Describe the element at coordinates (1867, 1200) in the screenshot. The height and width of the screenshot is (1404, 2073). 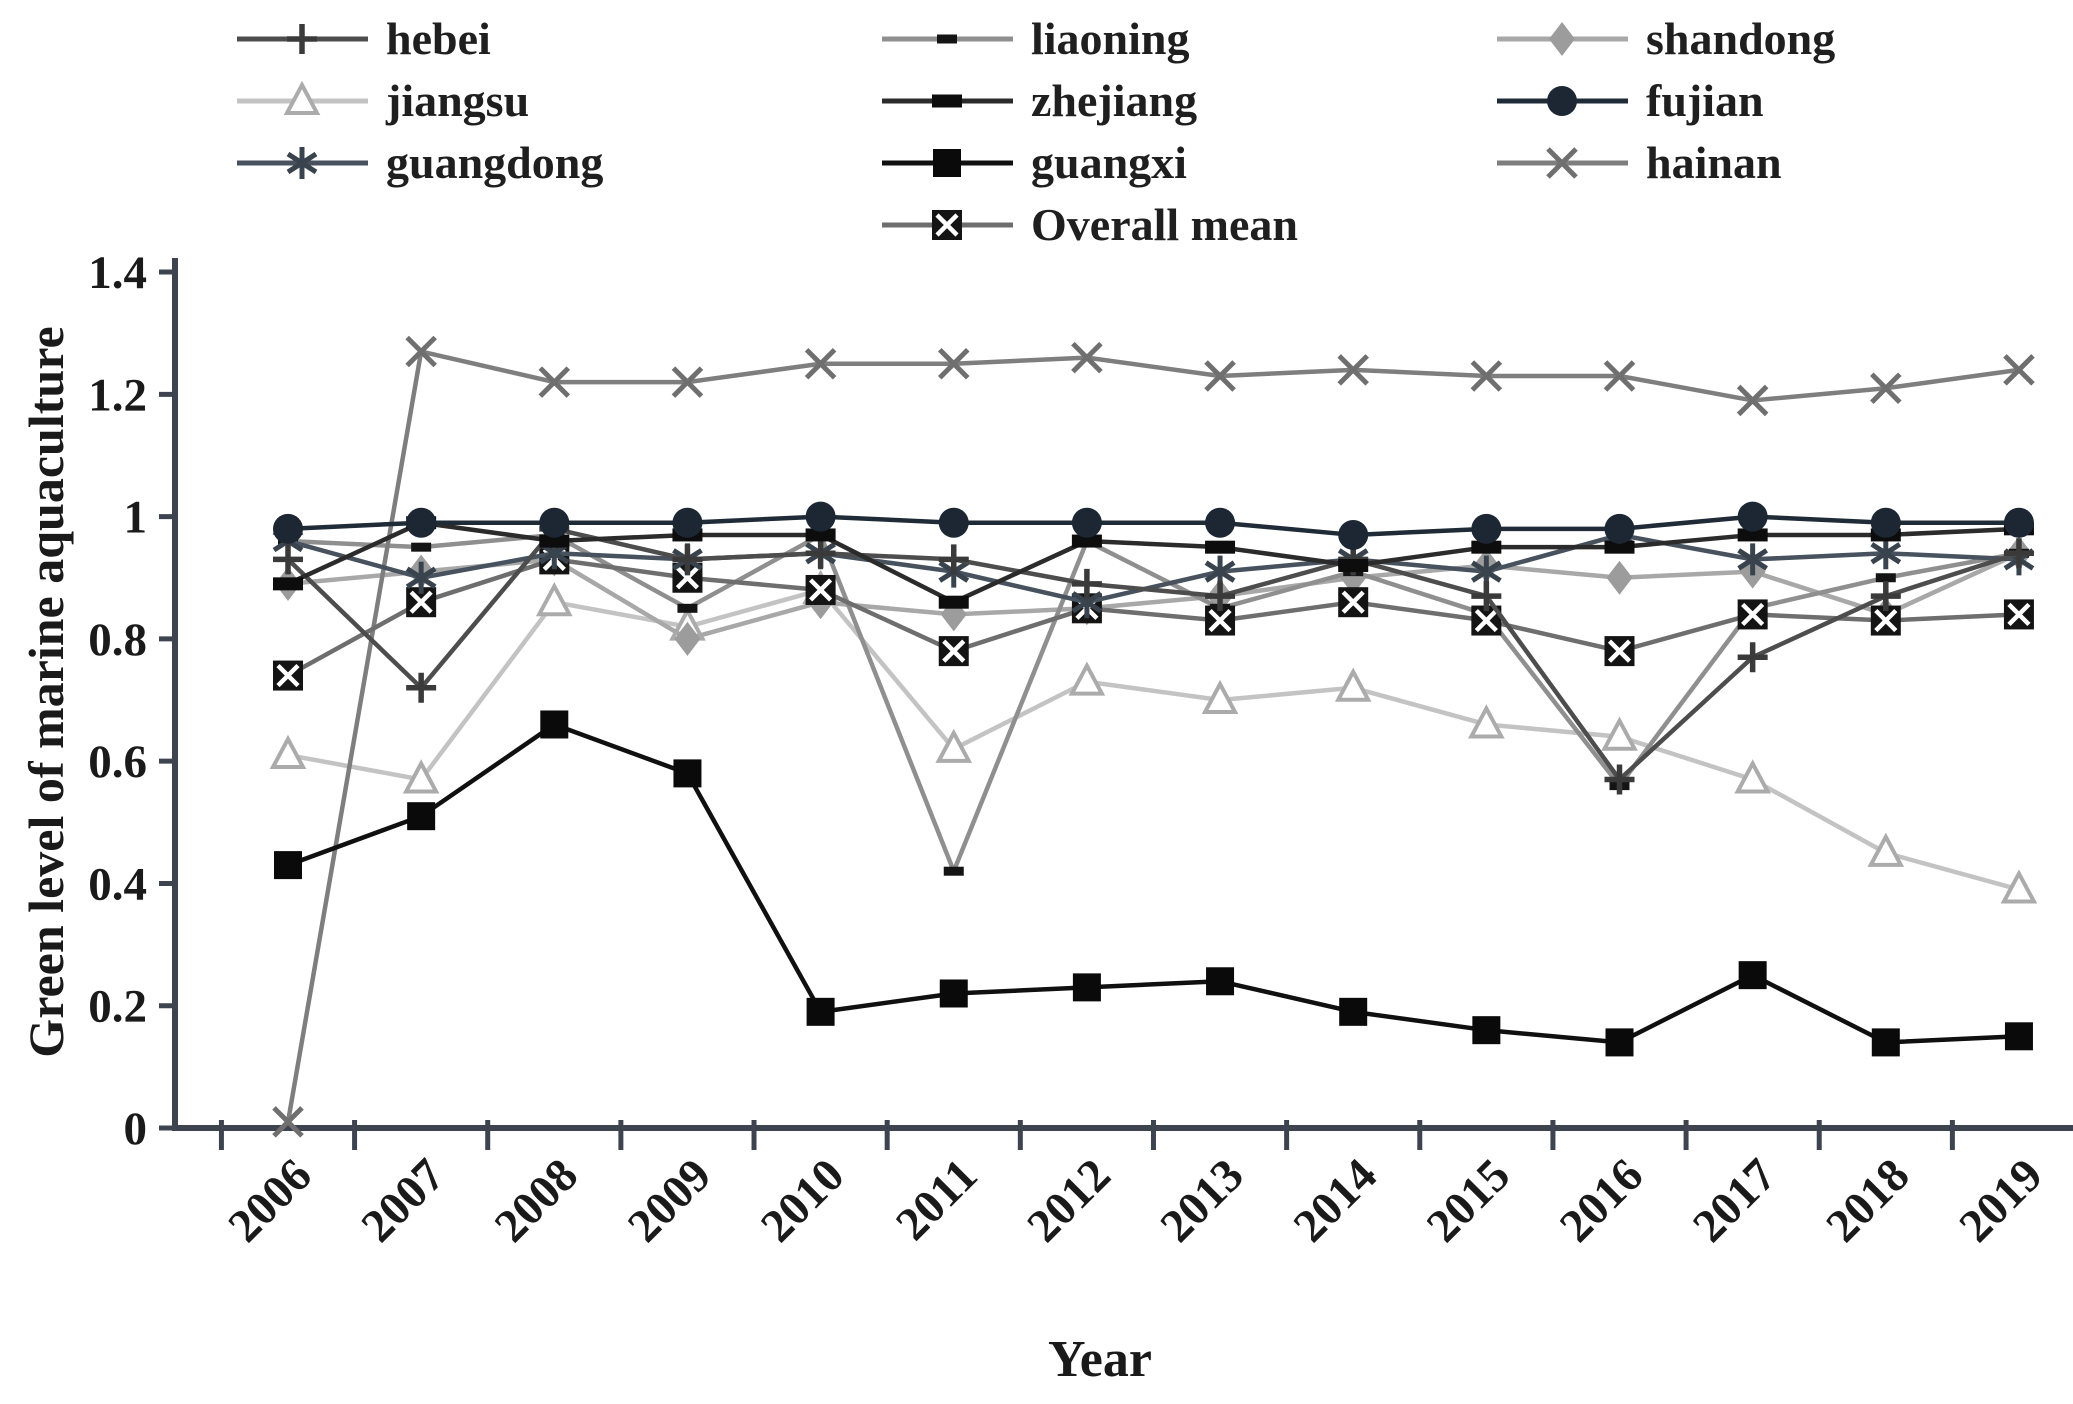
I see `x-tick-label: 2018` at that location.